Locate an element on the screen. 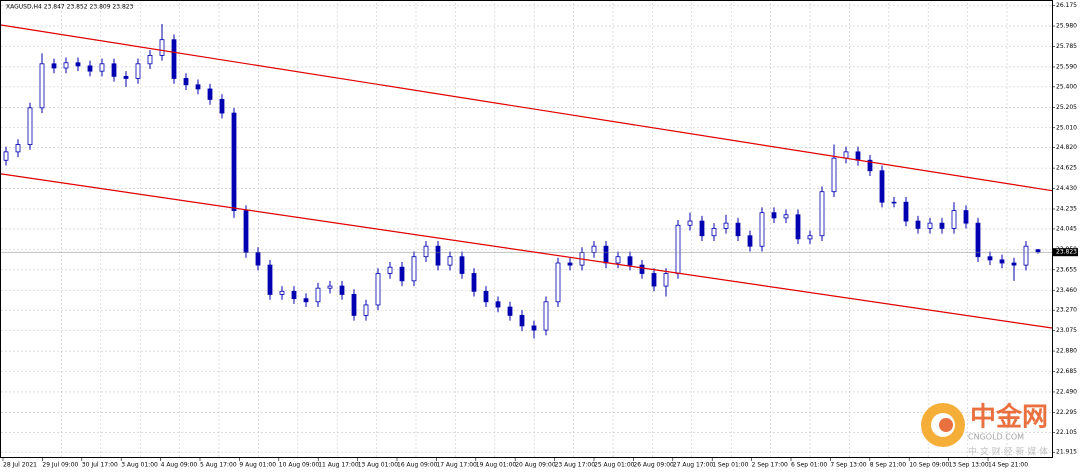 This screenshot has width=1080, height=473. x-tick-label: 20 Aug 09:00 is located at coordinates (535, 465).